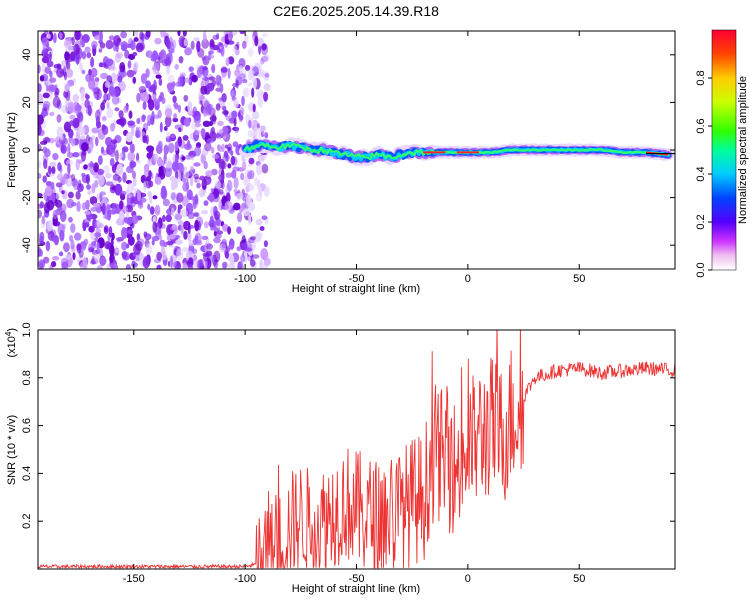 The image size is (750, 600). Describe the element at coordinates (356, 589) in the screenshot. I see `snr-x-axis-title: Height of straight line (km)` at that location.